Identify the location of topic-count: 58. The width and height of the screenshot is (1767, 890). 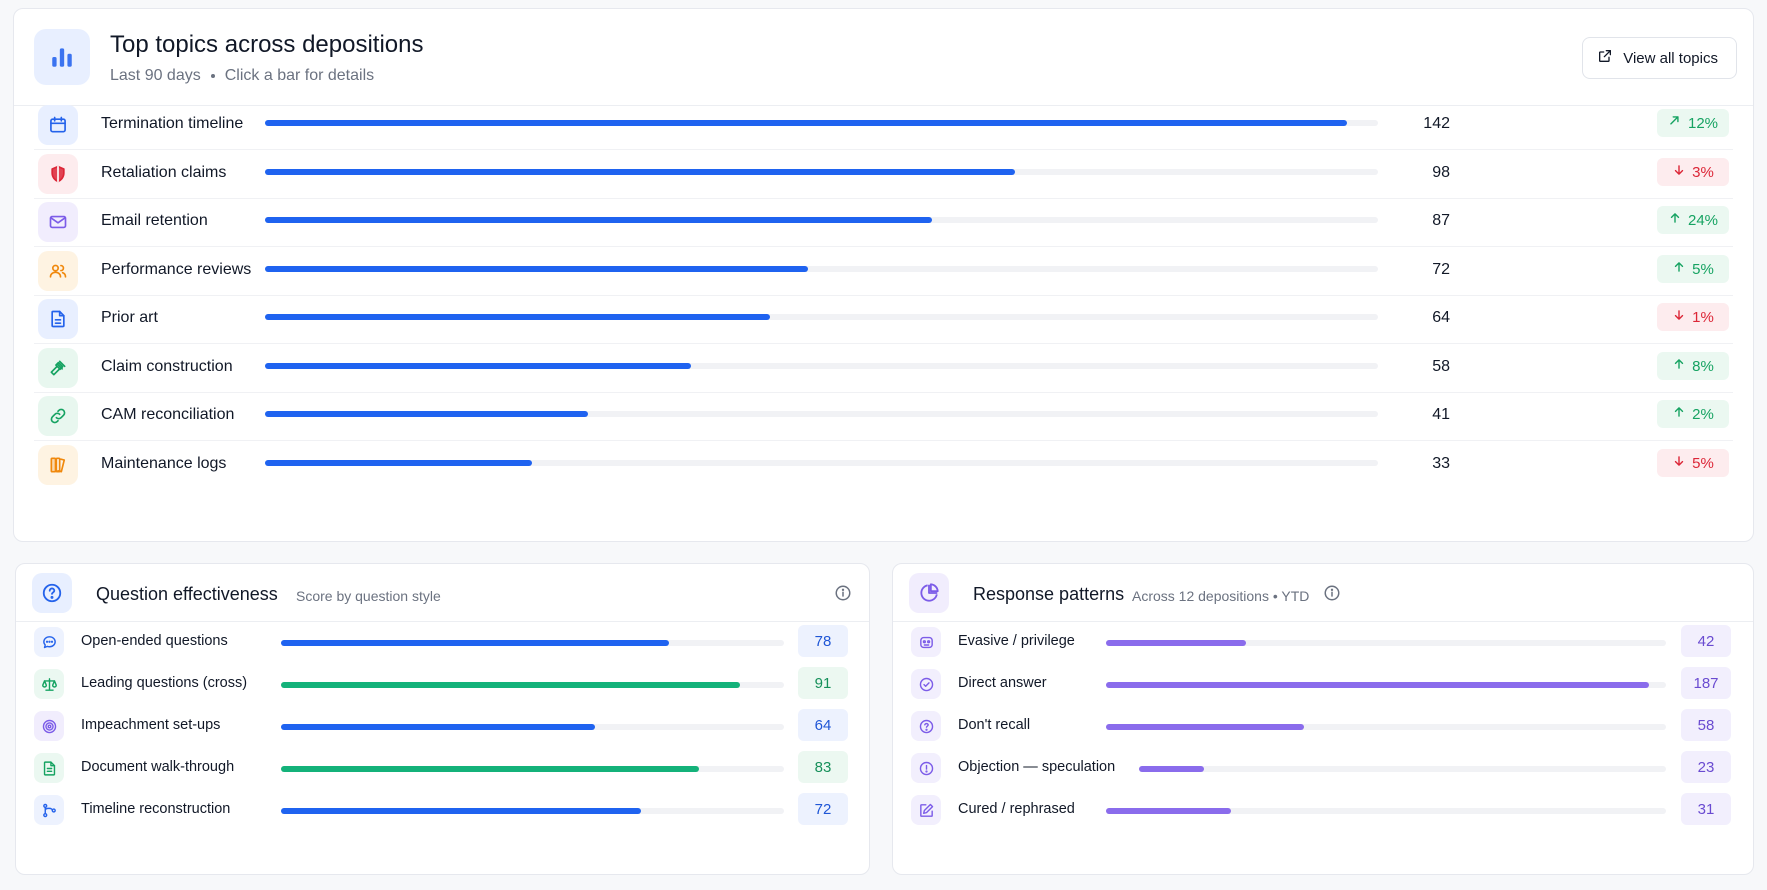
(1441, 366).